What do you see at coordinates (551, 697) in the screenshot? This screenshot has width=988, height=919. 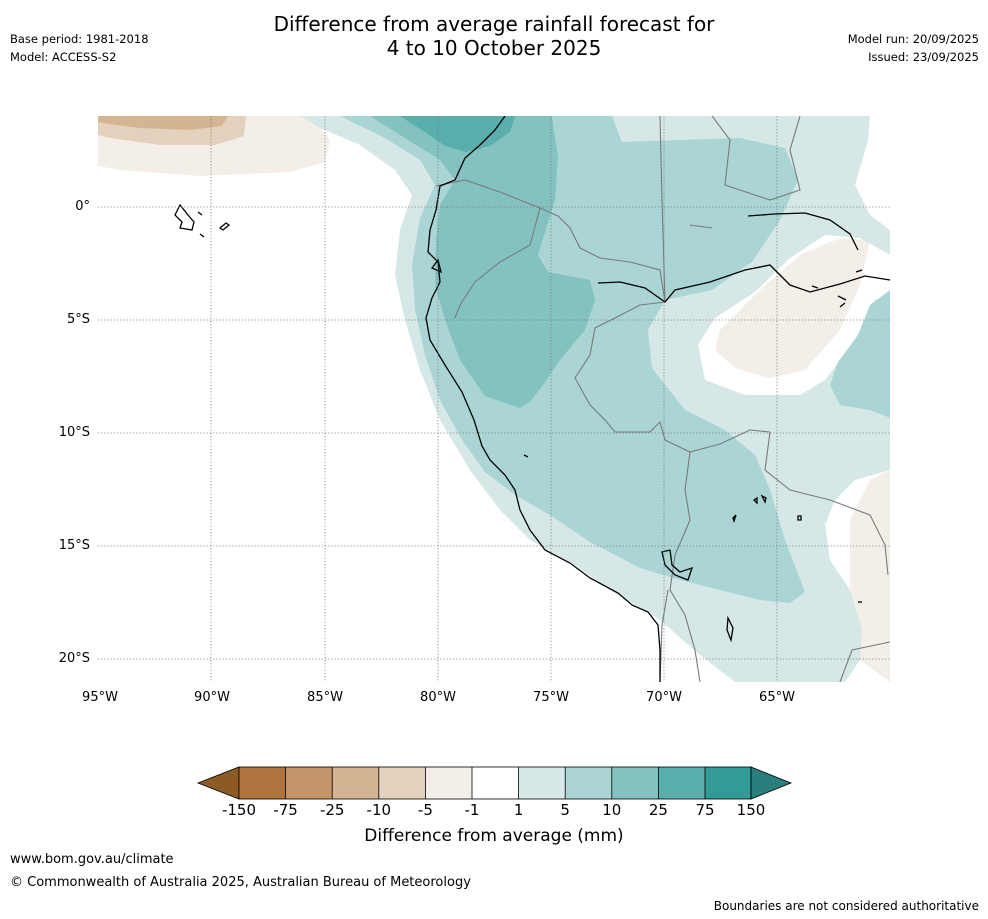 I see `lon-label-75w: 75°W` at bounding box center [551, 697].